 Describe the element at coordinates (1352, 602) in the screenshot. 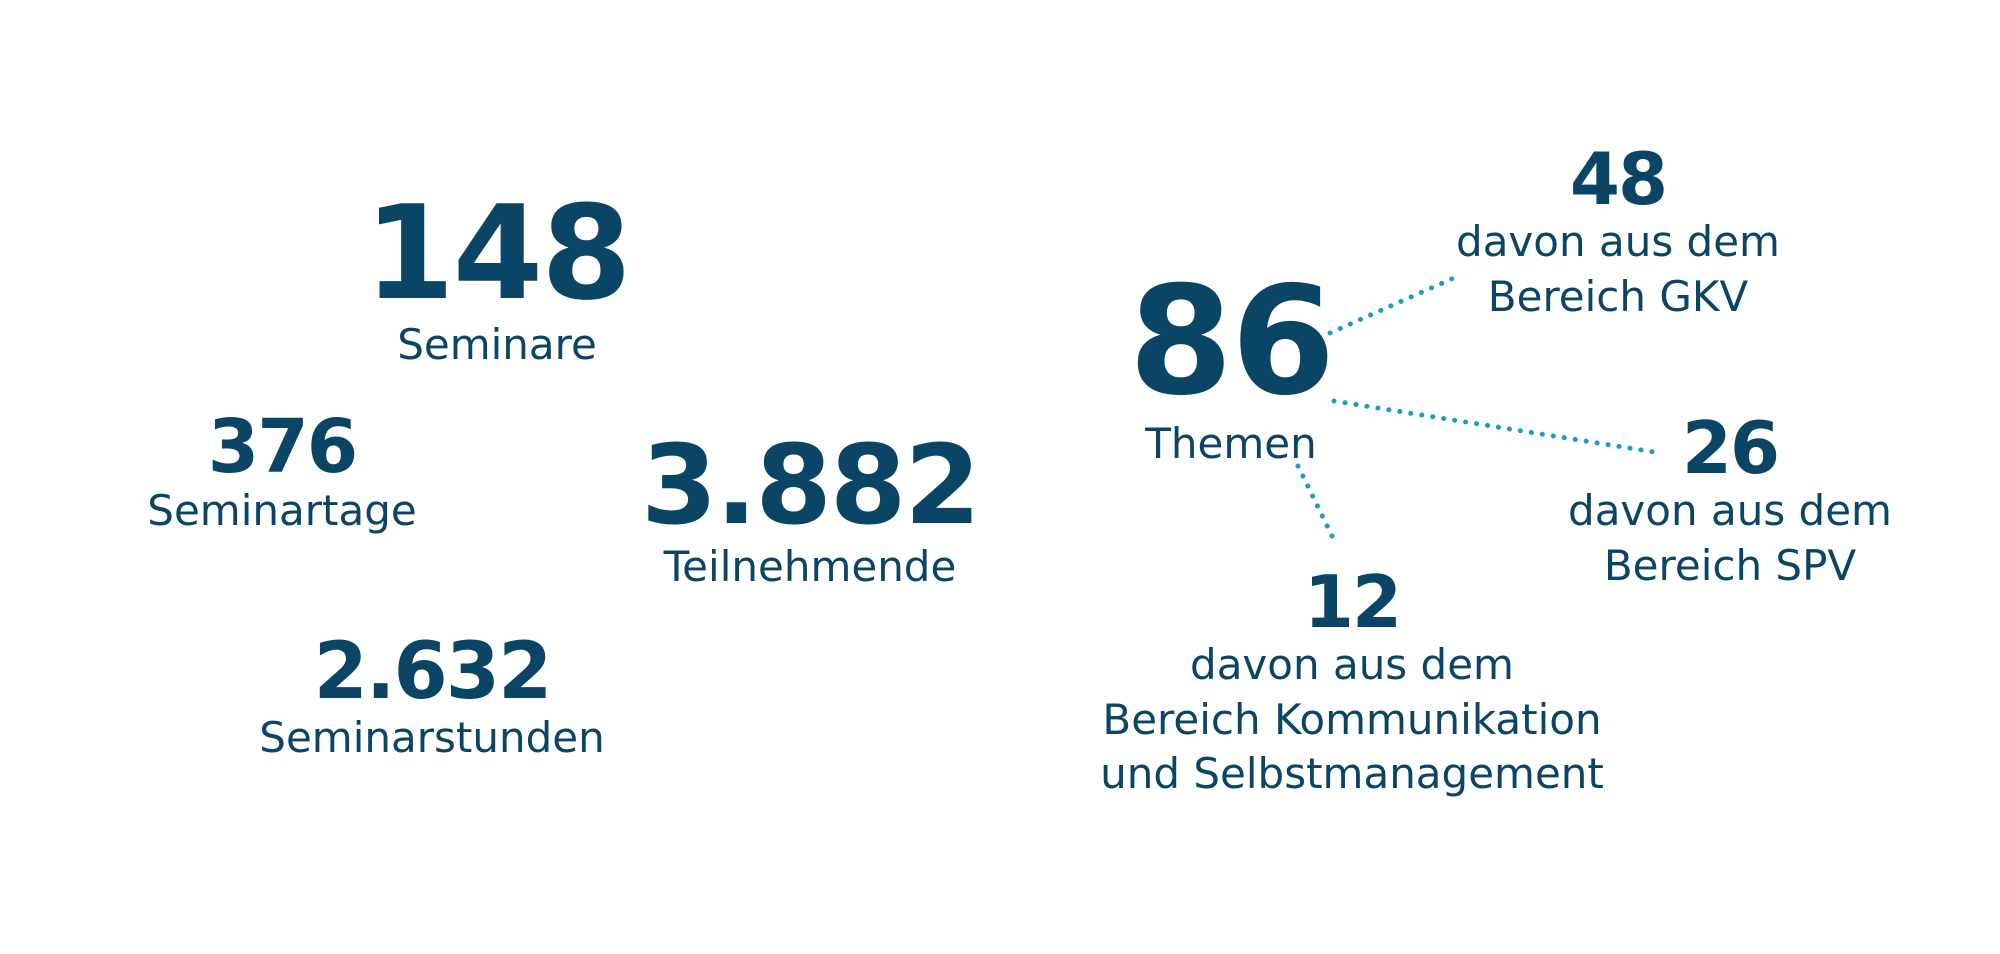

I see `topics-kommunikation-value: 12` at that location.